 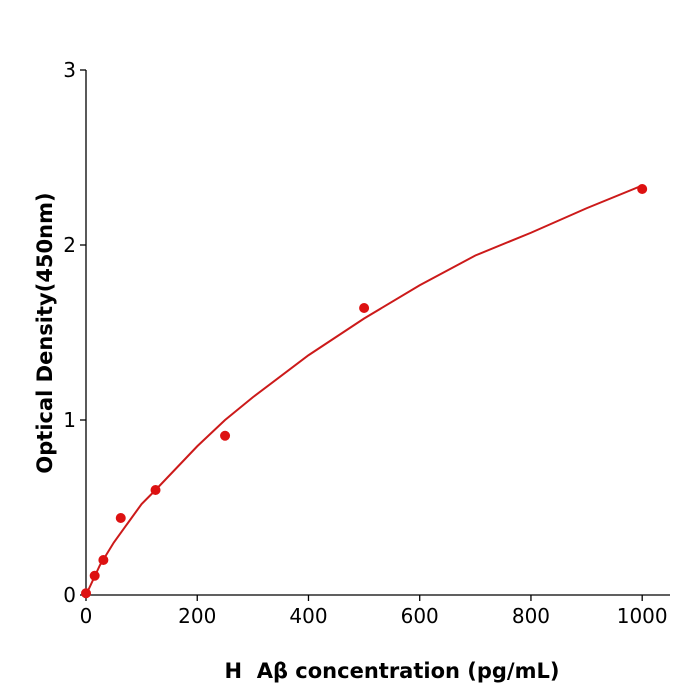 I want to click on x-tick-label: 600, so click(x=420, y=616).